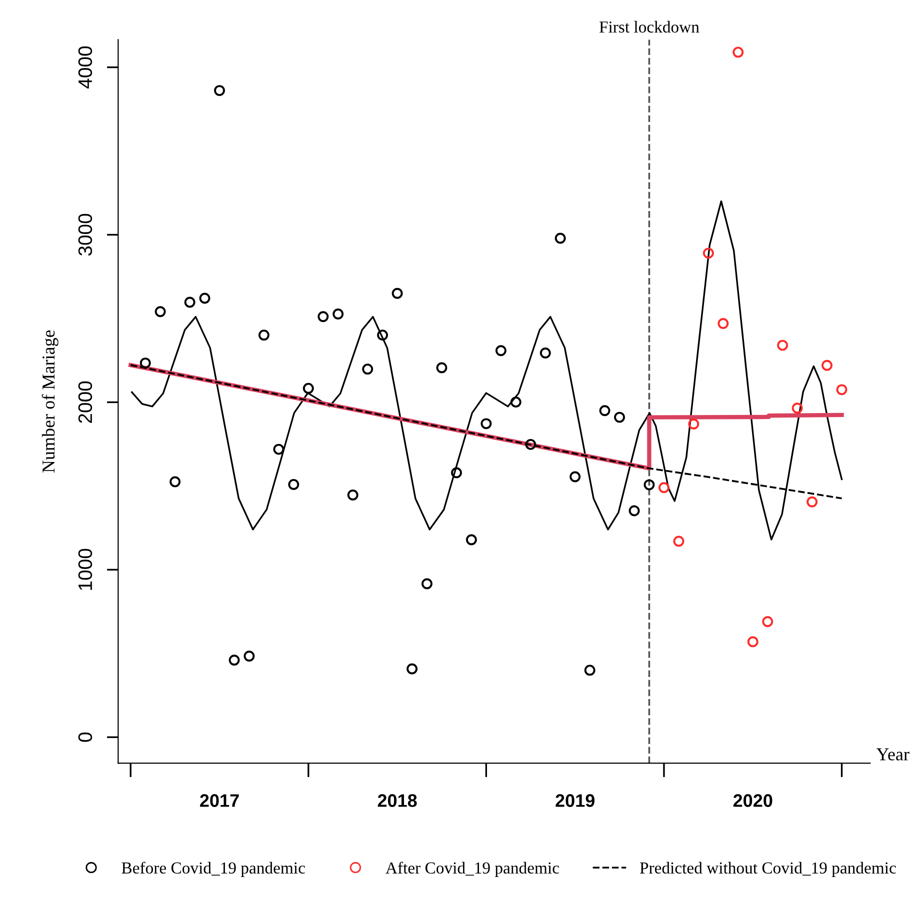  I want to click on legend-label: After Covid_19 pandemic, so click(472, 869).